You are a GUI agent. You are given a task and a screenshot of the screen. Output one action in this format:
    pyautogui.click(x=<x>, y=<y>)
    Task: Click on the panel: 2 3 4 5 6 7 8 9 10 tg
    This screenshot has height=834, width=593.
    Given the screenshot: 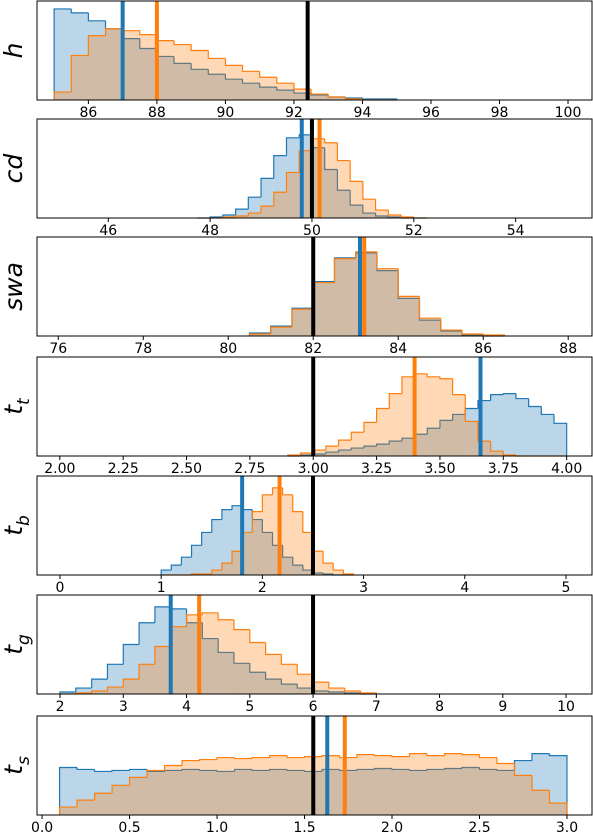 What is the action you would take?
    pyautogui.click(x=296, y=654)
    